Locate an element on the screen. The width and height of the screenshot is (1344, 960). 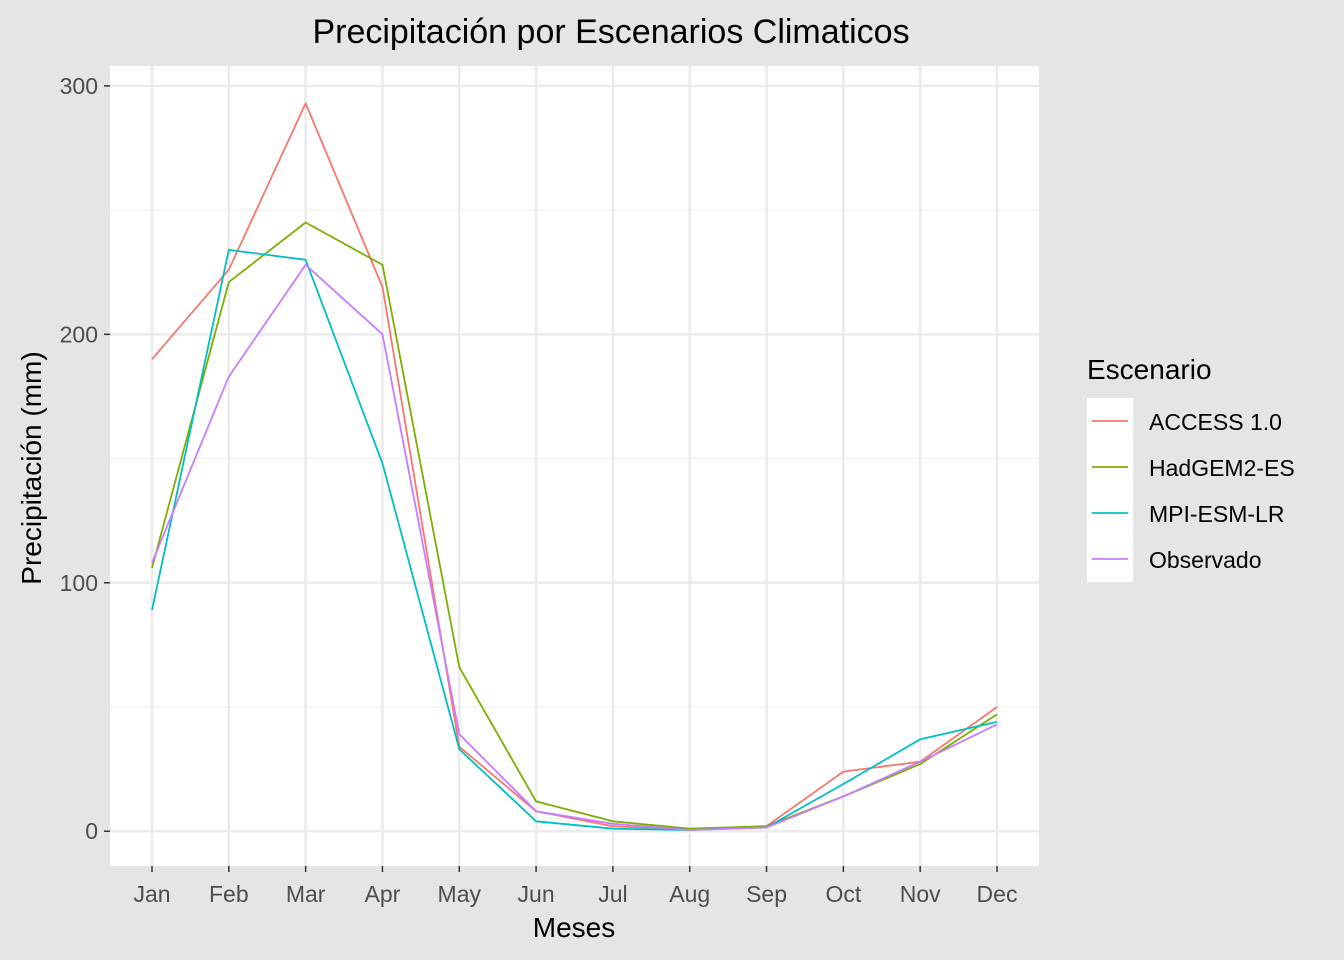
y-tick-label: 200 is located at coordinates (79, 334).